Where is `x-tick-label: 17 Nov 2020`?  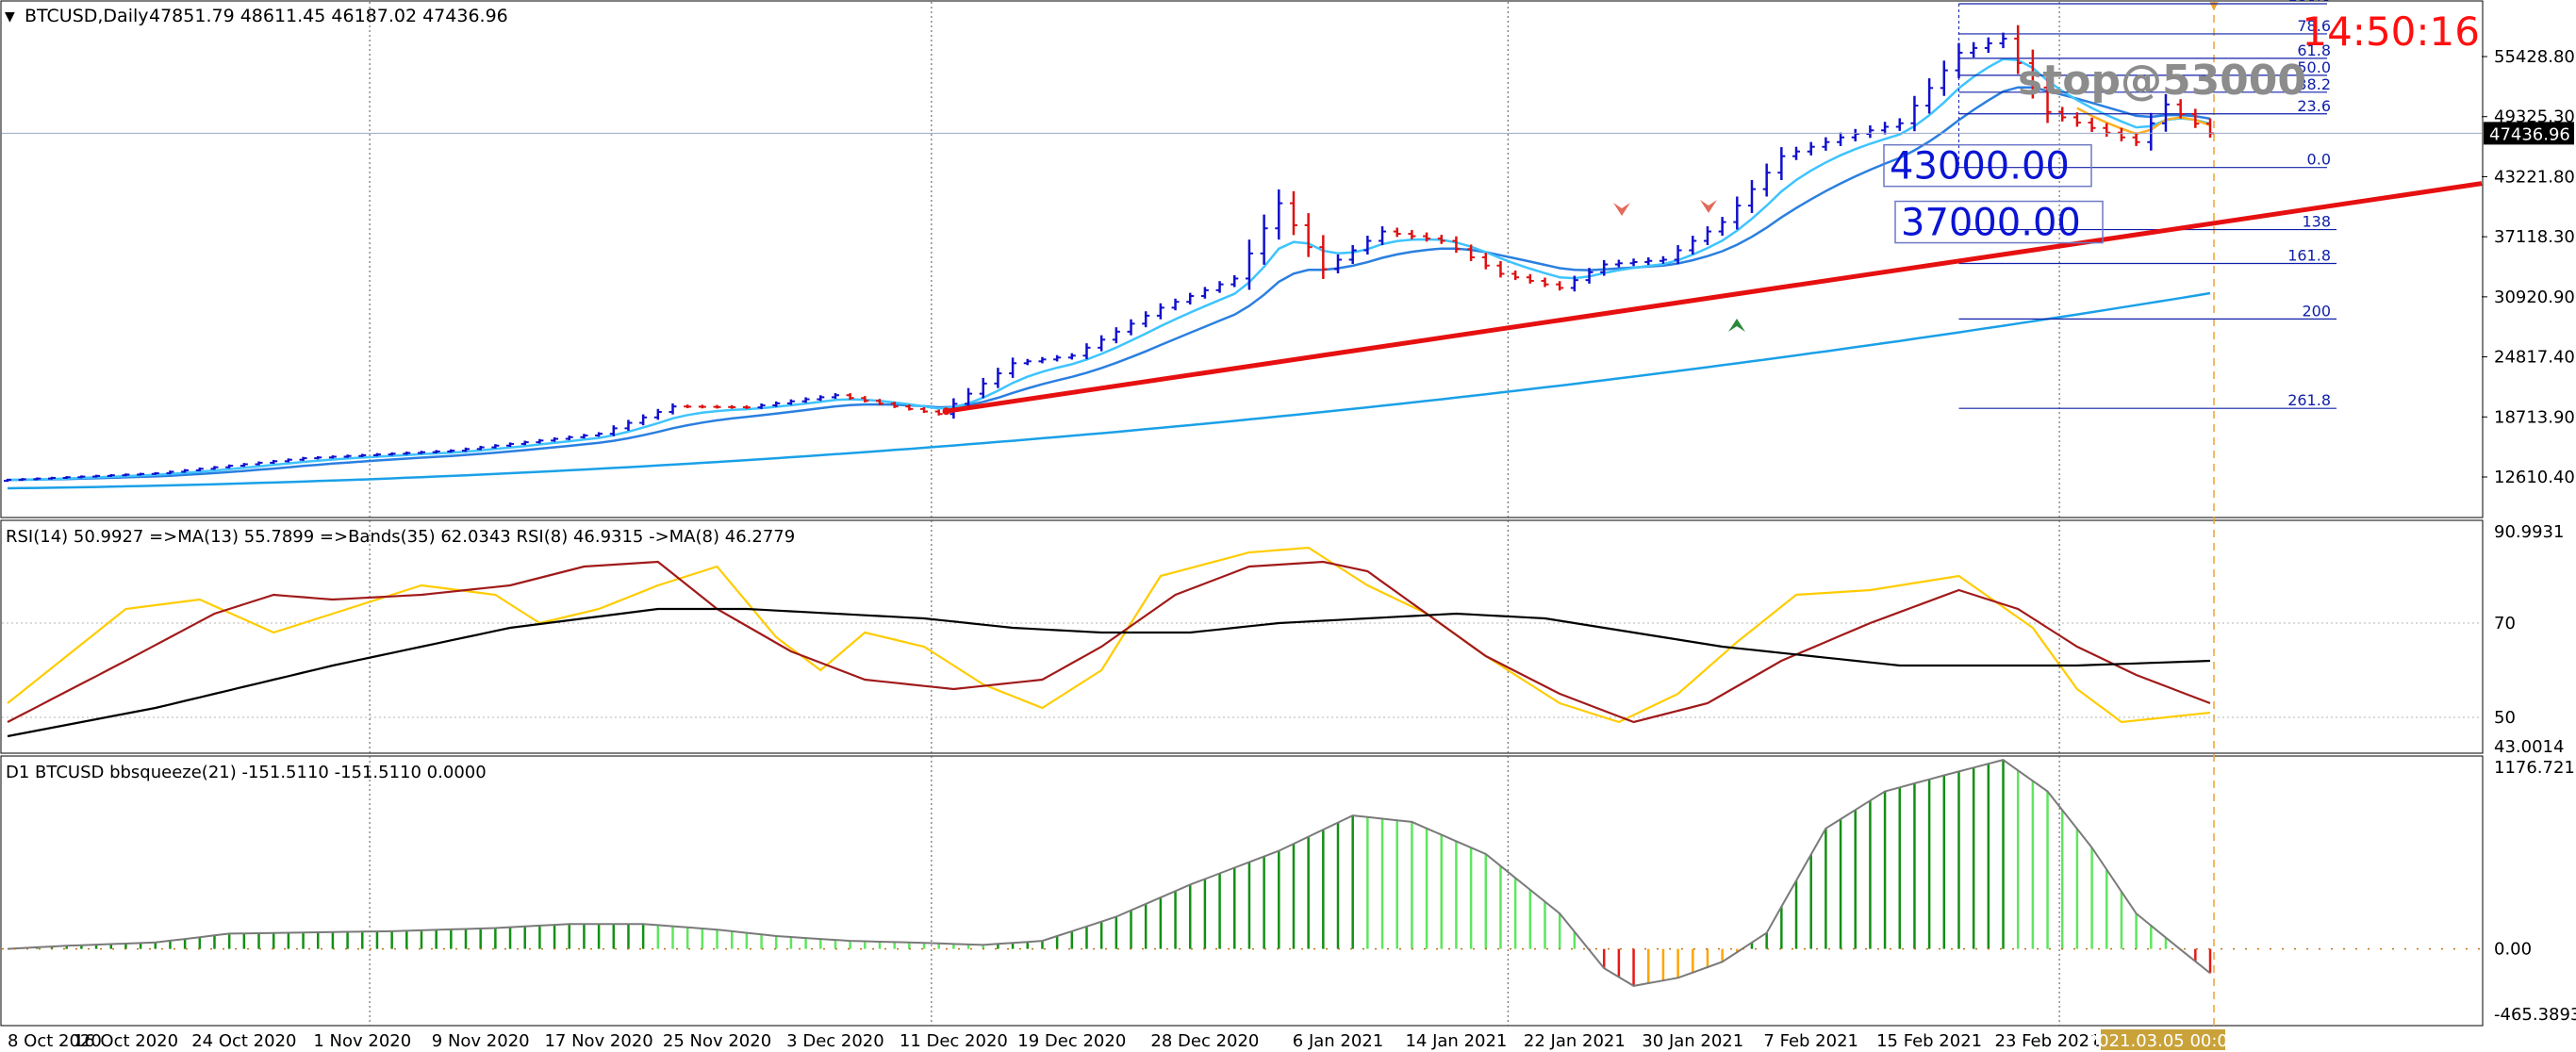
x-tick-label: 17 Nov 2020 is located at coordinates (598, 1041).